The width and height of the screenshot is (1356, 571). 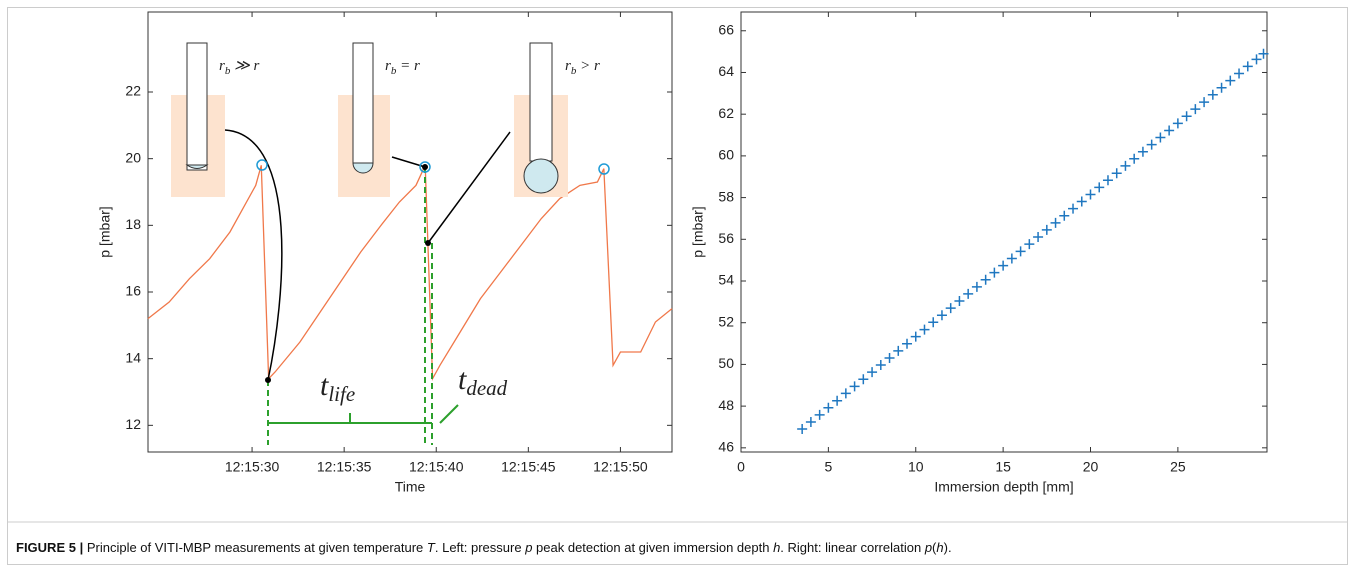 What do you see at coordinates (436, 467) in the screenshot?
I see `x-tick-label: 12:15:40` at bounding box center [436, 467].